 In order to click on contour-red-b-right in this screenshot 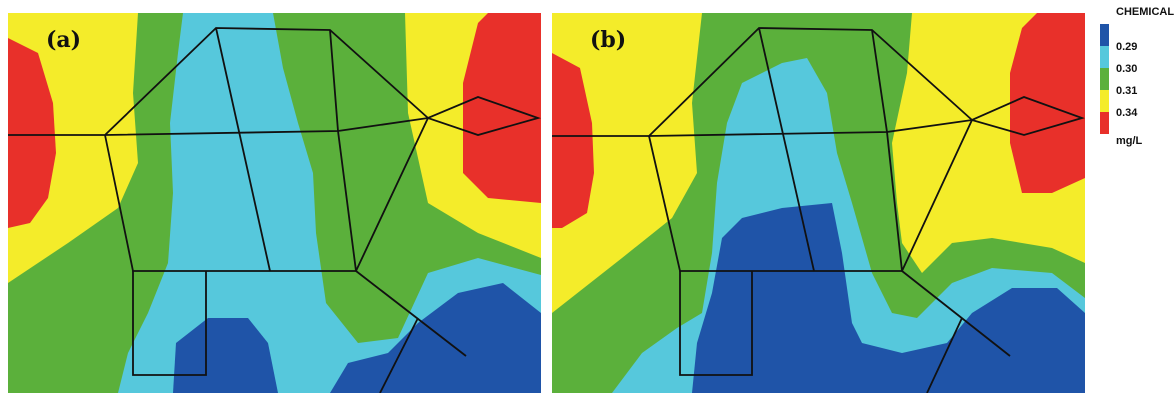, I will do `click(1047, 103)`.